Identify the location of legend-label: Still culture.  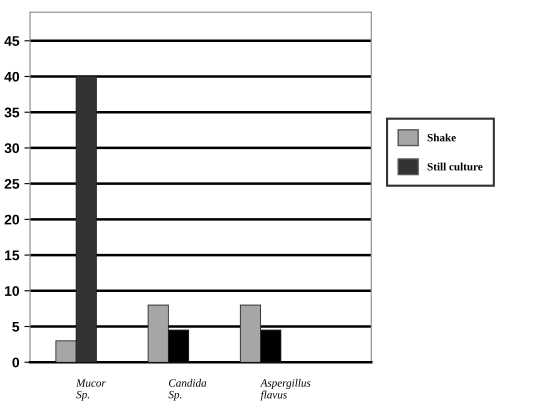
(455, 166).